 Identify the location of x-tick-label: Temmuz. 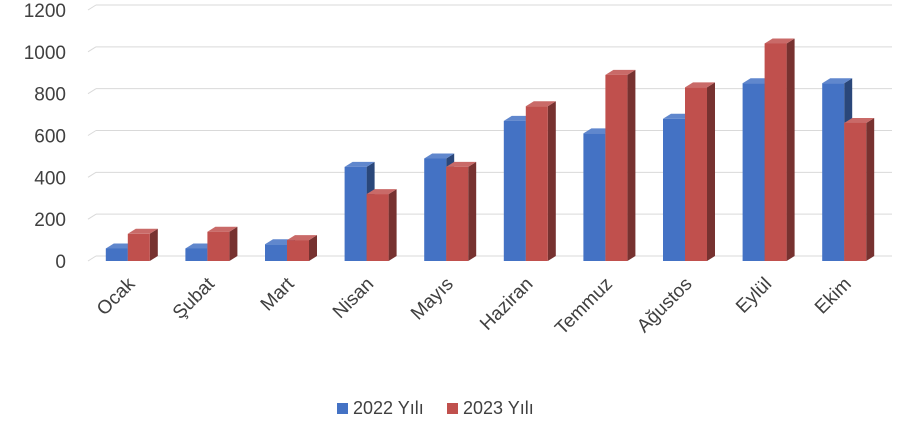
(584, 307).